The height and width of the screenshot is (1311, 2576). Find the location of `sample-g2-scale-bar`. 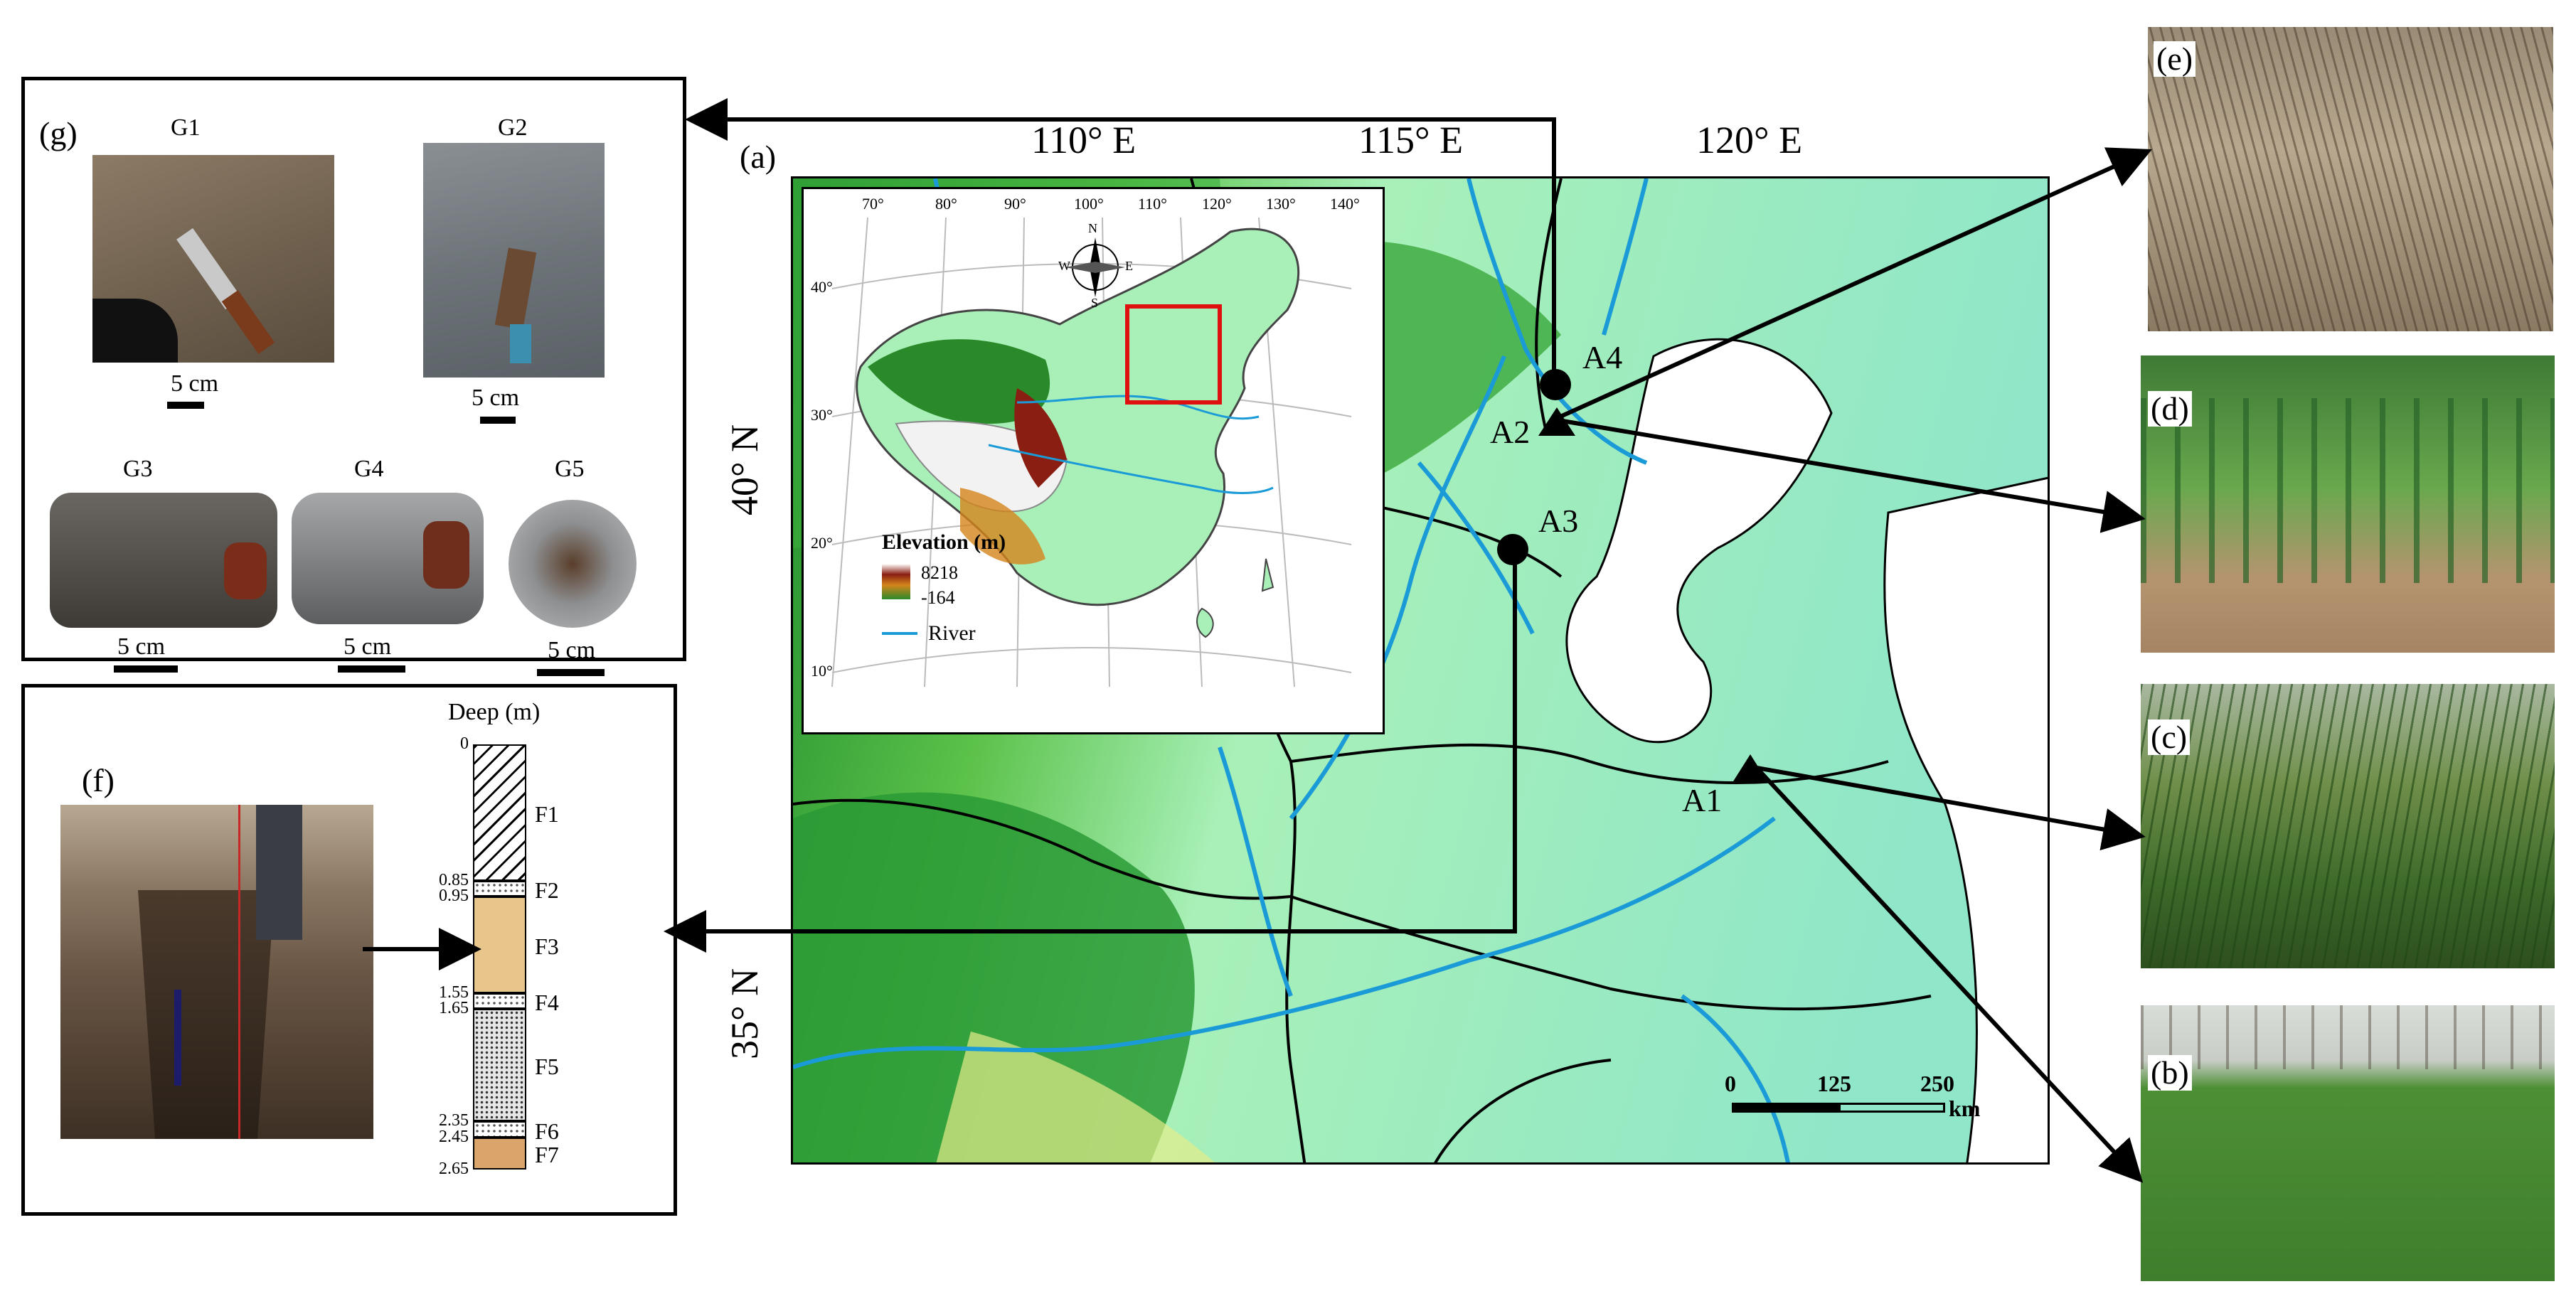

sample-g2-scale-bar is located at coordinates (498, 420).